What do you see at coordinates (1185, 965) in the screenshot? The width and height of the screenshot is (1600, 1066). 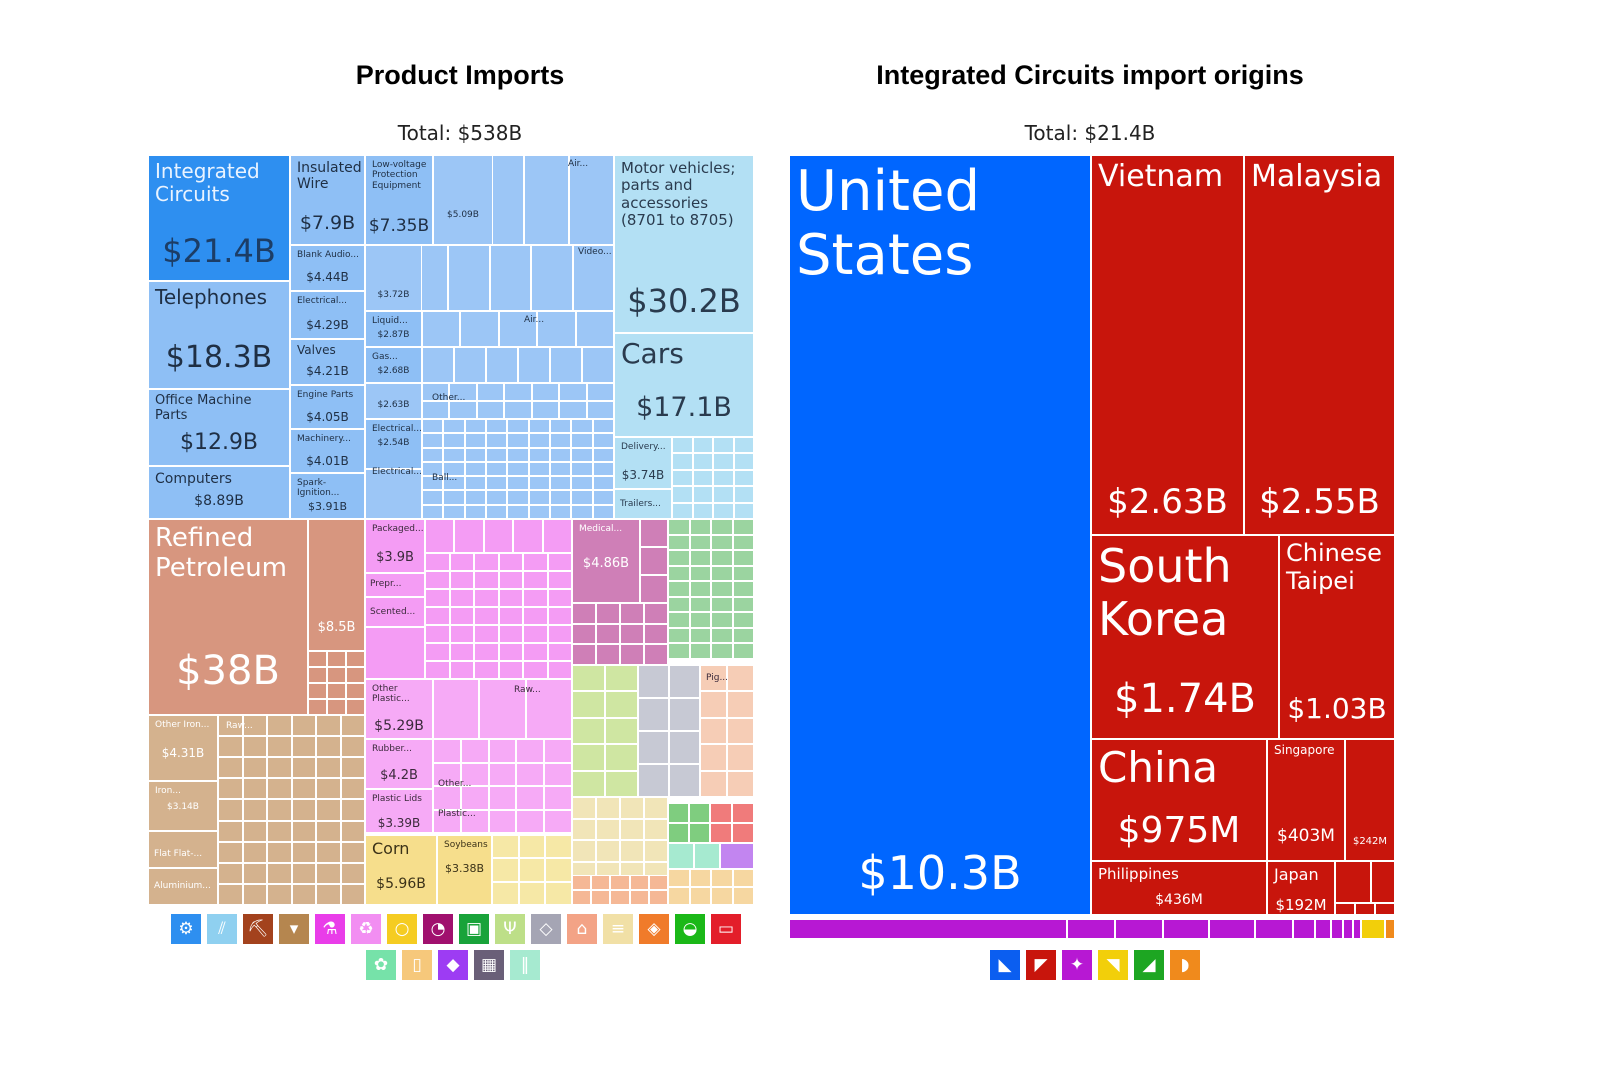 I see `oceania-icon: ◗` at bounding box center [1185, 965].